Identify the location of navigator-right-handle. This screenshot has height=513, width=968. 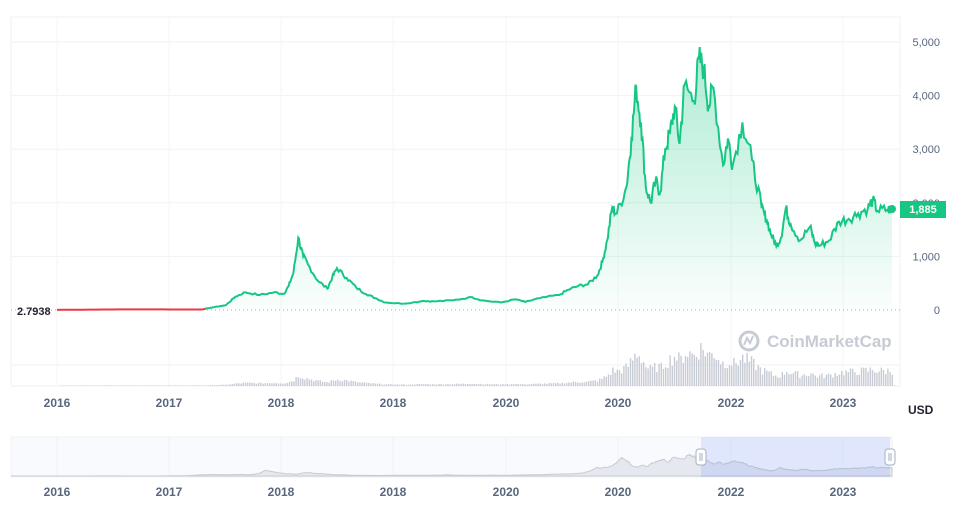
(890, 457).